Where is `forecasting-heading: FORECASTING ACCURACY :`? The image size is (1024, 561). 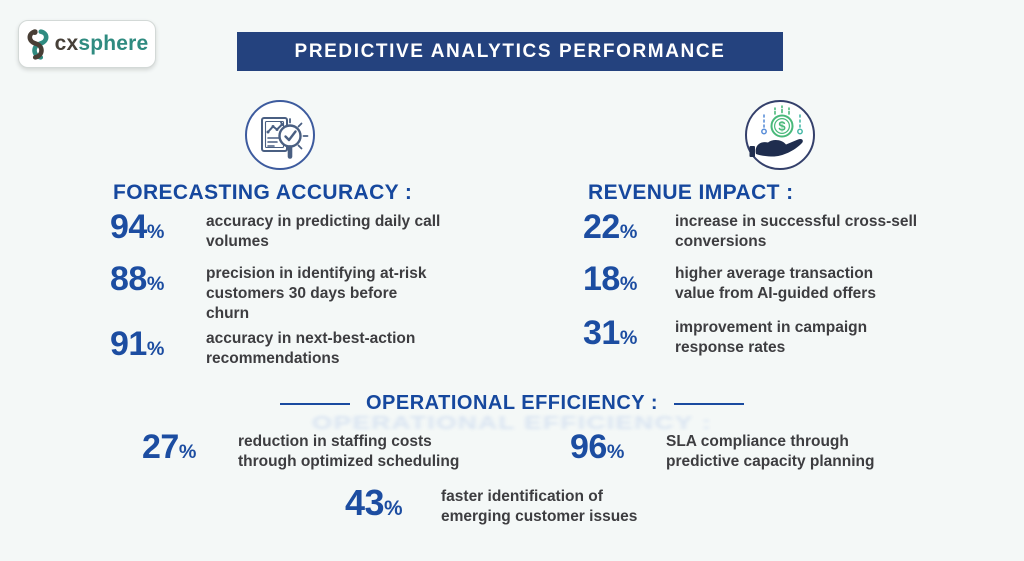 forecasting-heading: FORECASTING ACCURACY : is located at coordinates (263, 192).